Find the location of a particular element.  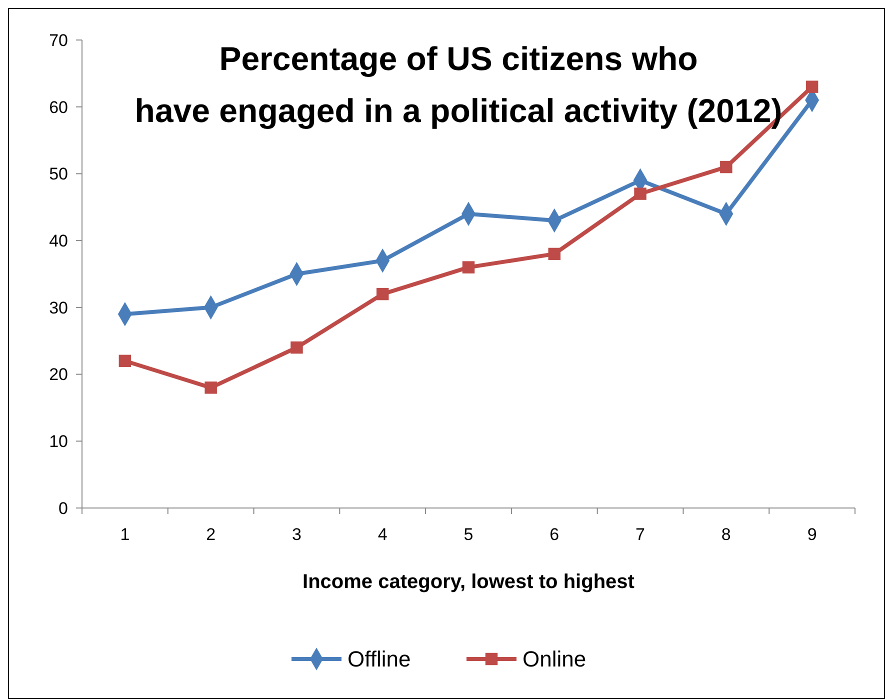

y-tick-label: 30 is located at coordinates (58, 308).